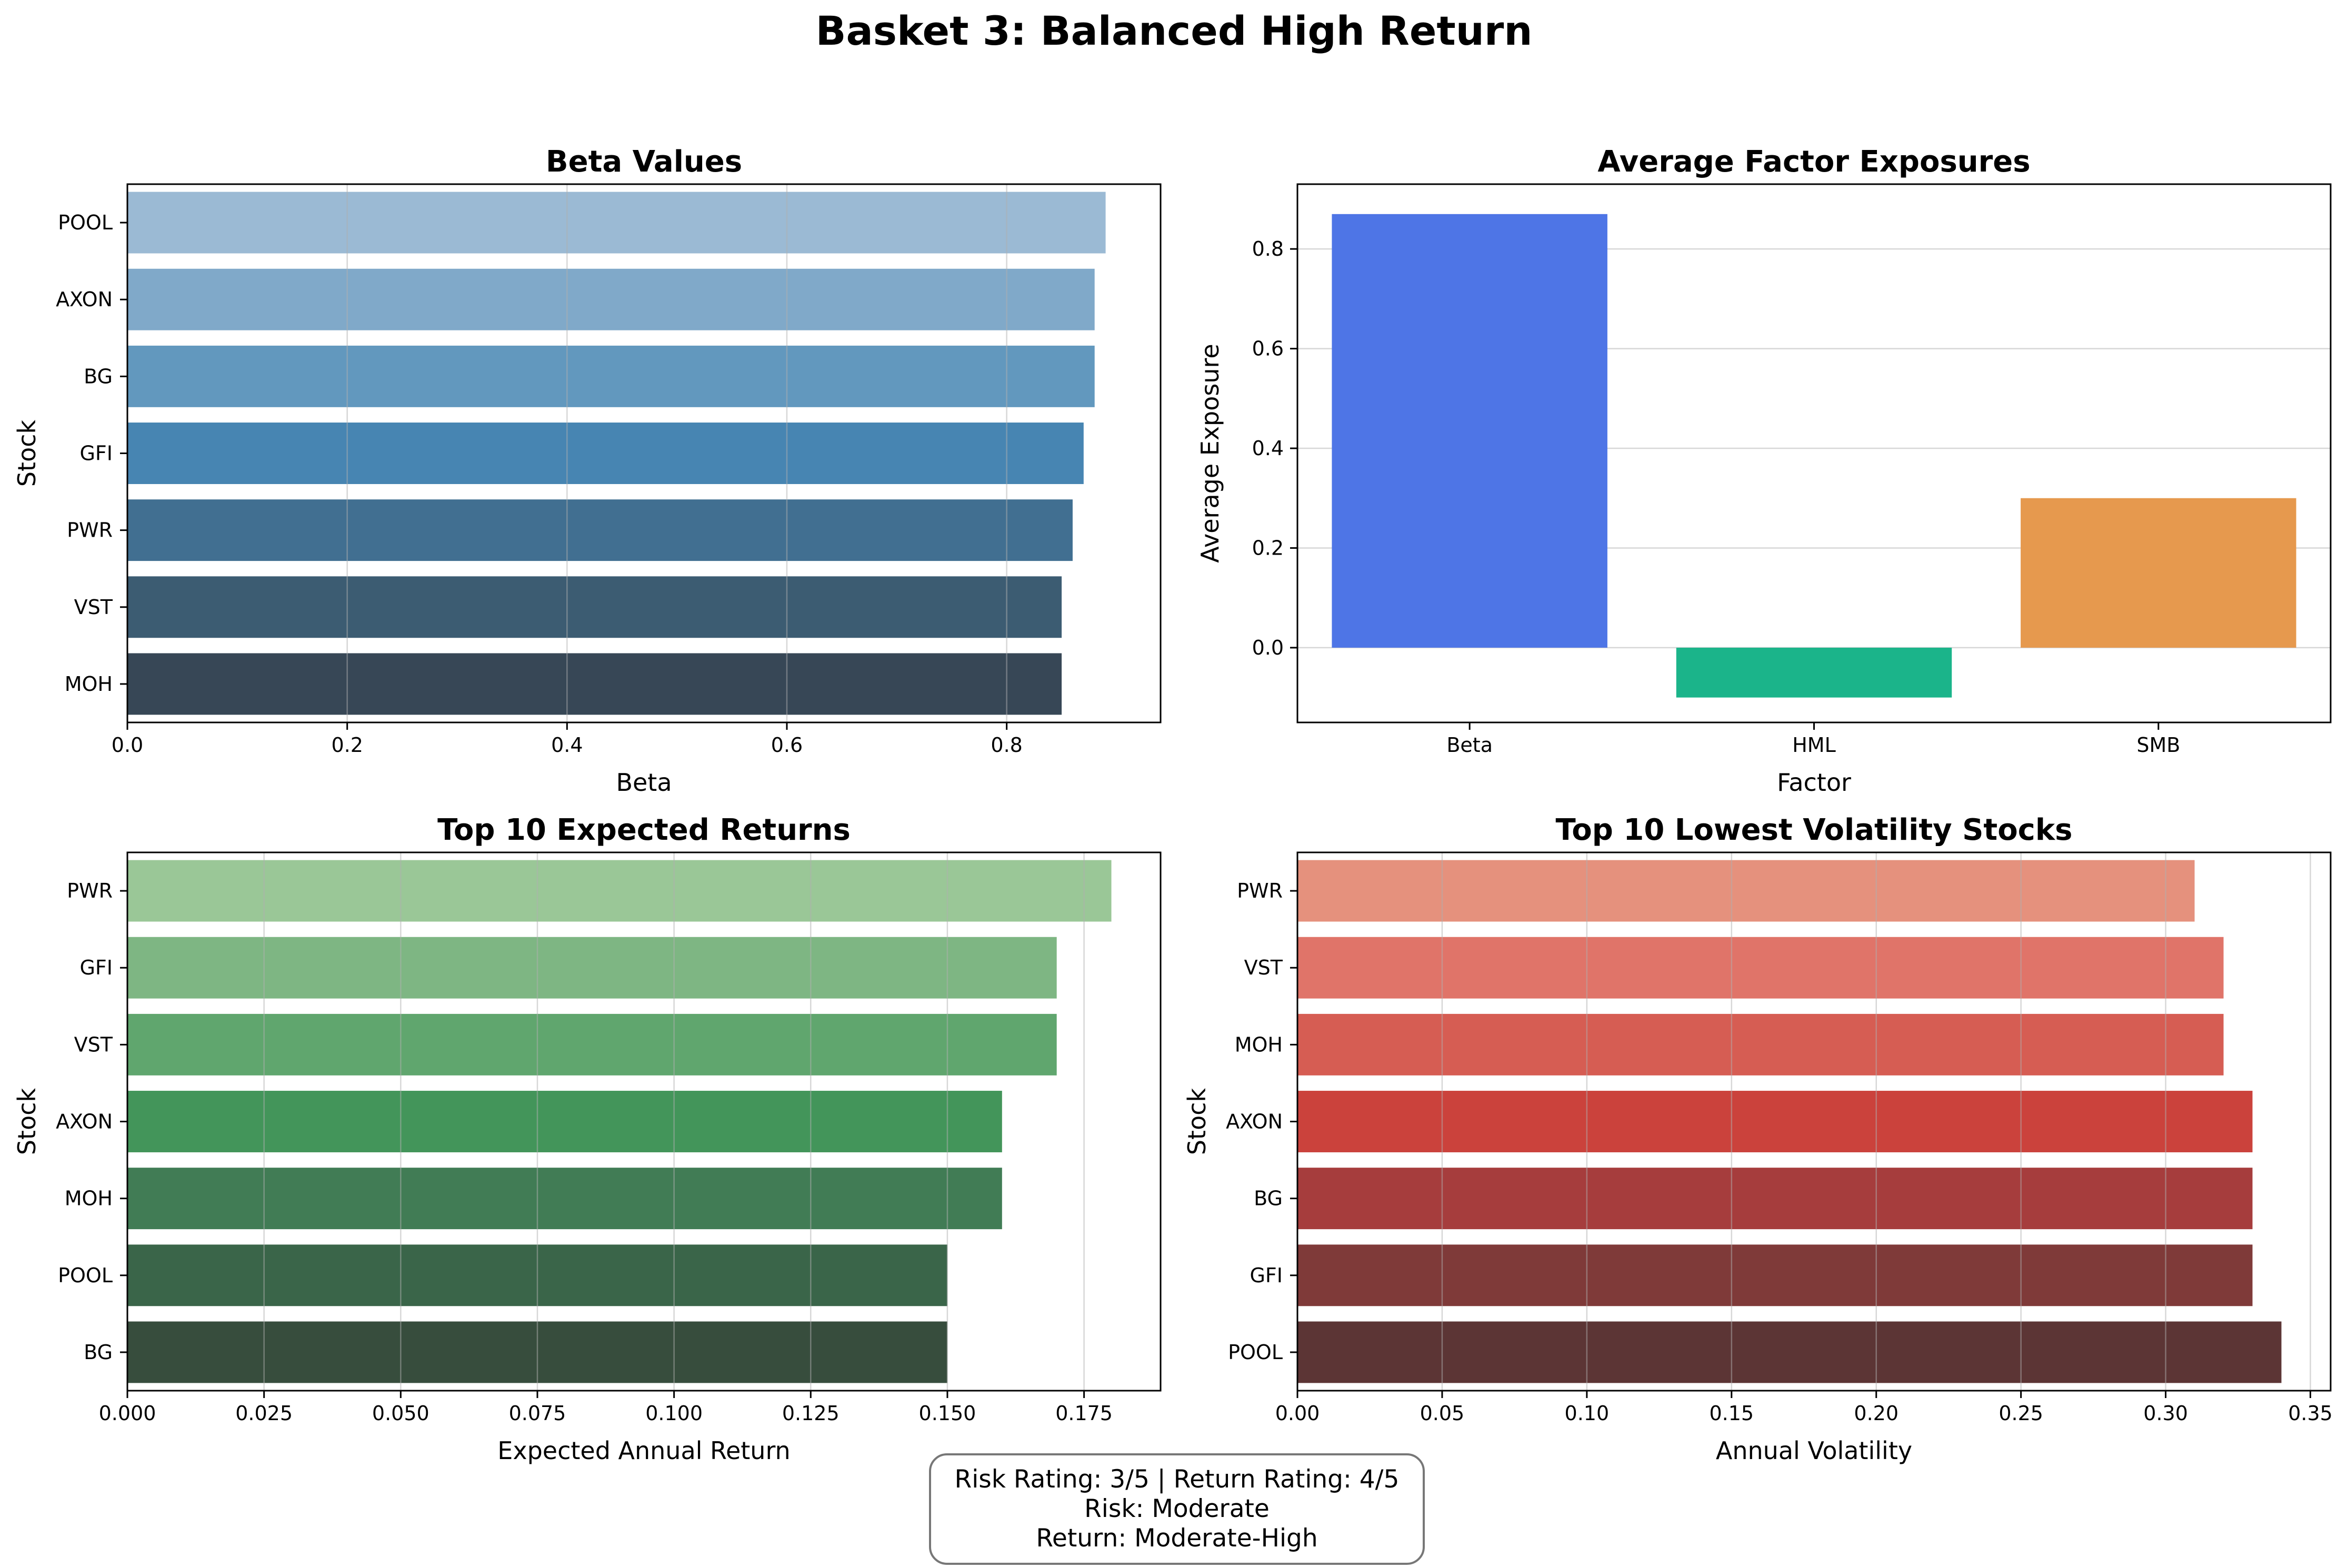 The height and width of the screenshot is (1568, 2348). What do you see at coordinates (564, 1121) in the screenshot?
I see `chart3-bar-axon` at bounding box center [564, 1121].